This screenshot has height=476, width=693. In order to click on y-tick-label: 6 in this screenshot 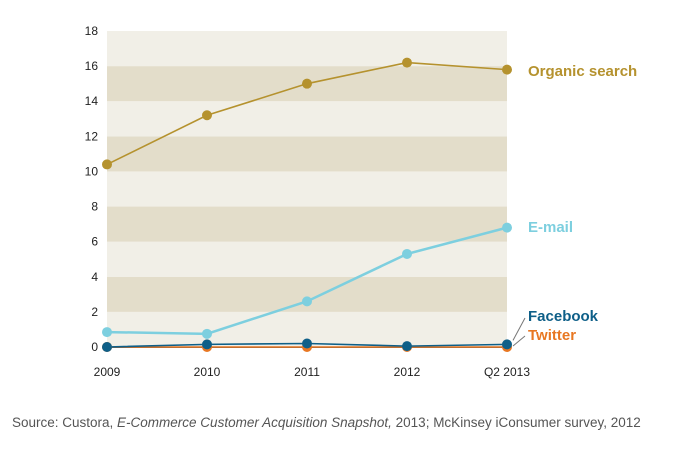, I will do `click(94, 242)`.